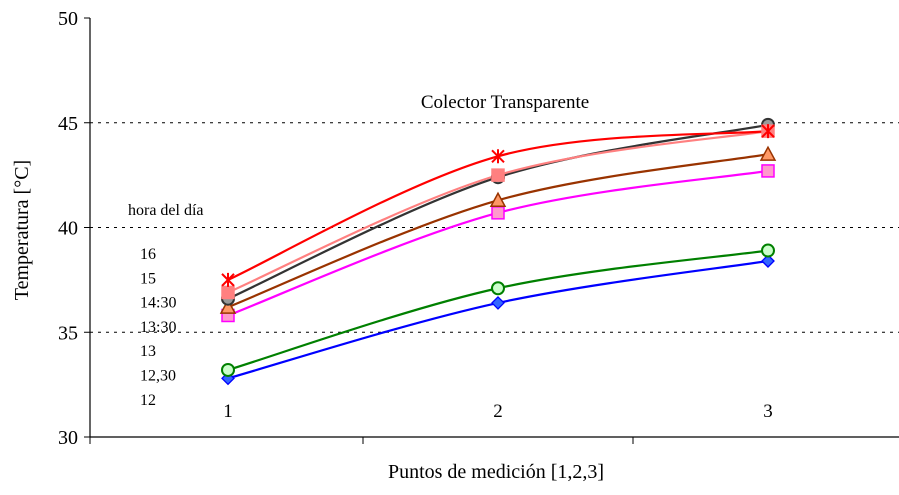  What do you see at coordinates (68, 19) in the screenshot?
I see `y-tick-label: 50` at bounding box center [68, 19].